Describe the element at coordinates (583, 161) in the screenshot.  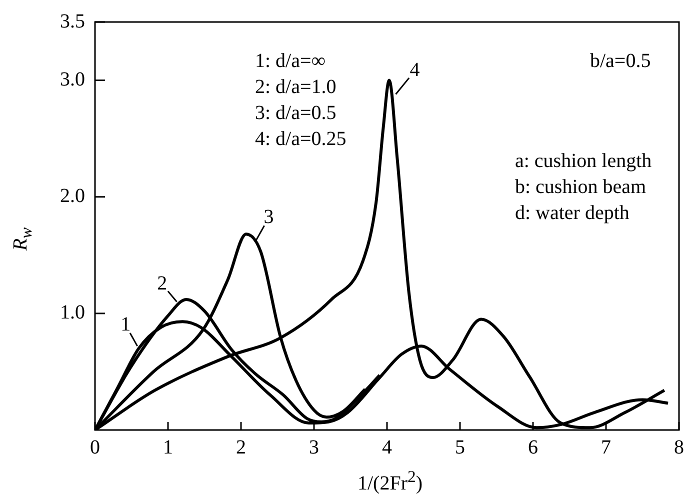
I see `annotation: a: cushion length` at that location.